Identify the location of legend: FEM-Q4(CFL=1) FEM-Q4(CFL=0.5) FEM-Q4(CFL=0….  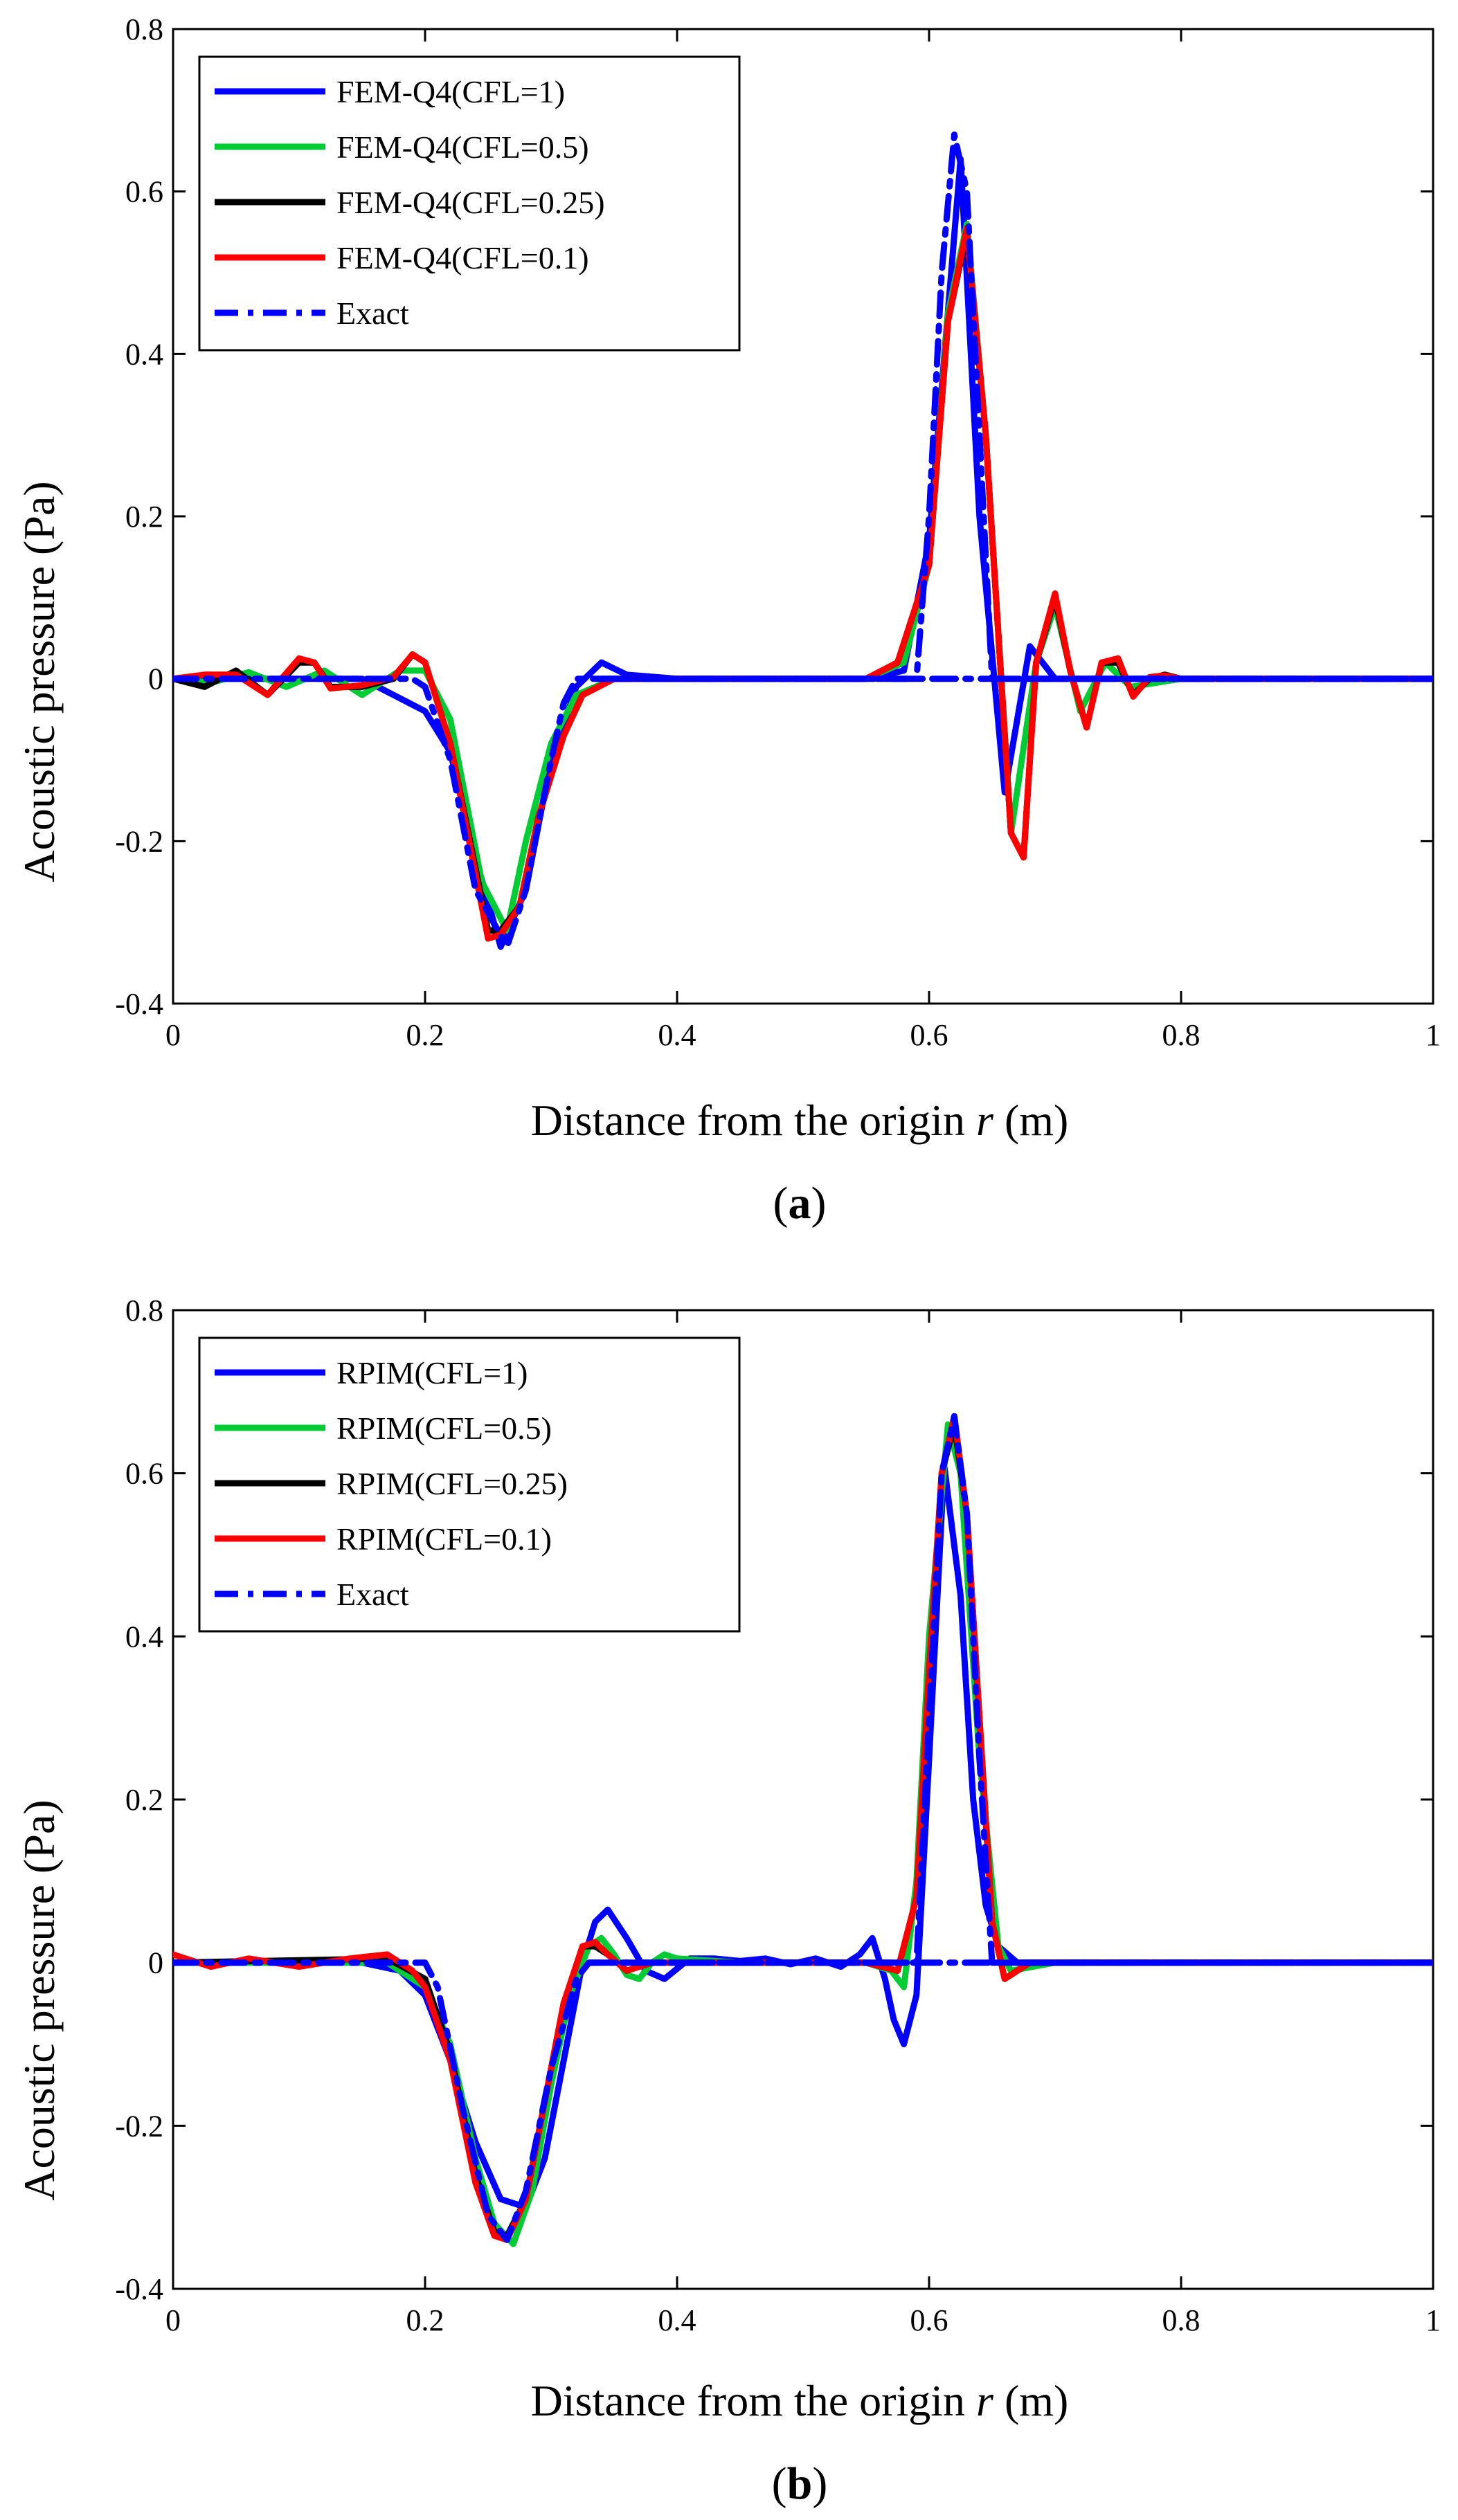
(469, 203).